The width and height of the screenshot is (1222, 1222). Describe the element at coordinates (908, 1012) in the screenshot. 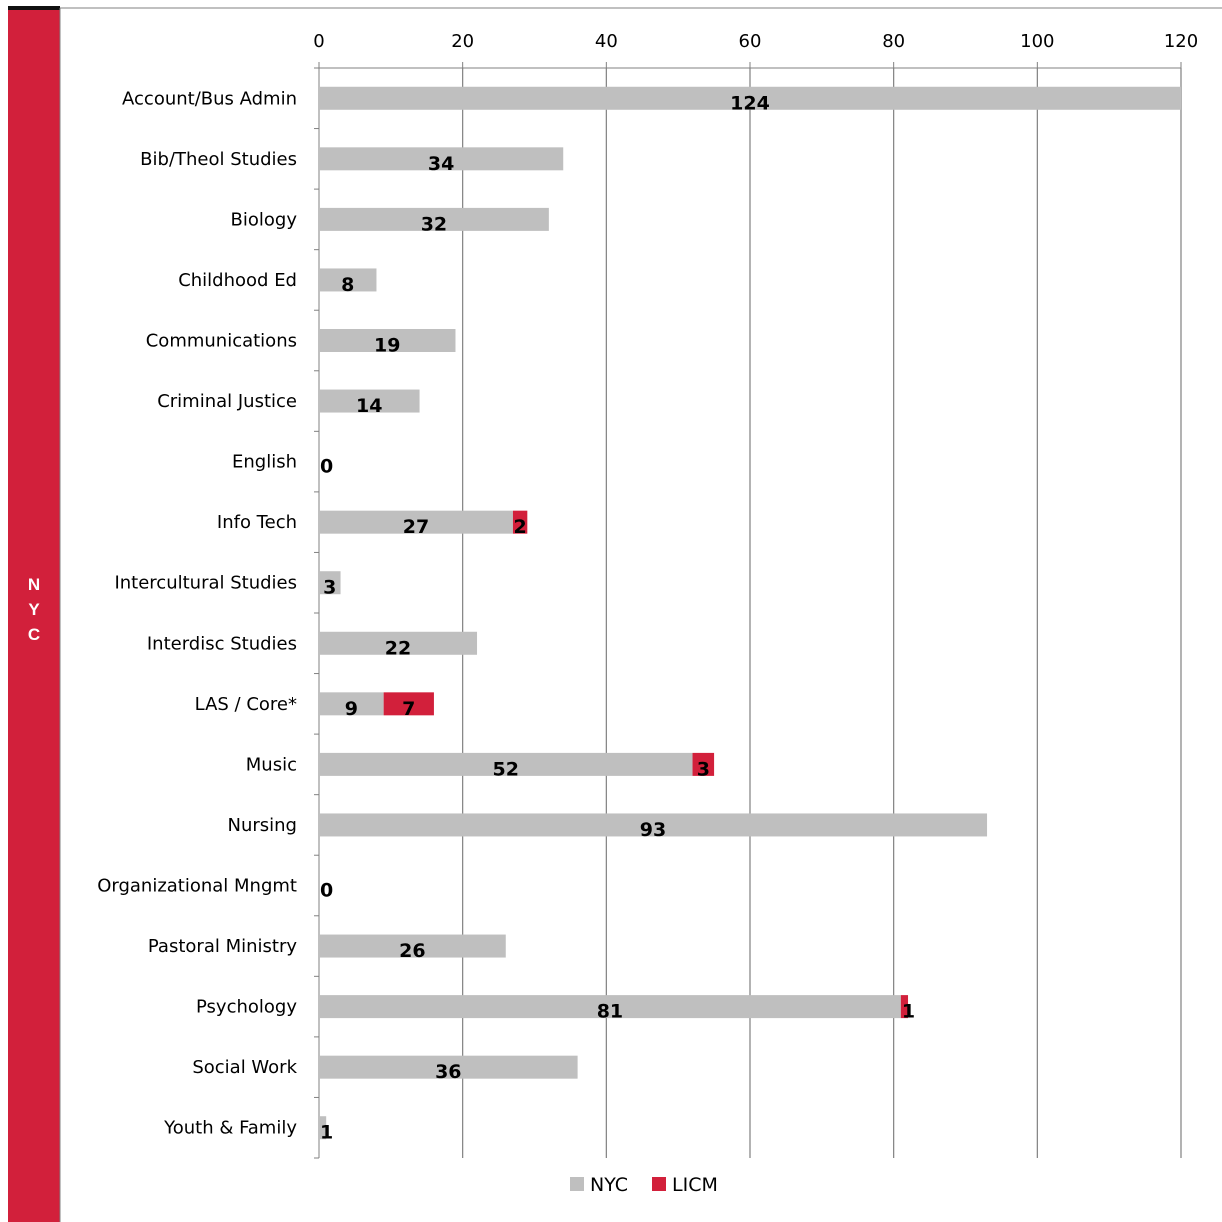

I see `data-label-licm: 1` at that location.